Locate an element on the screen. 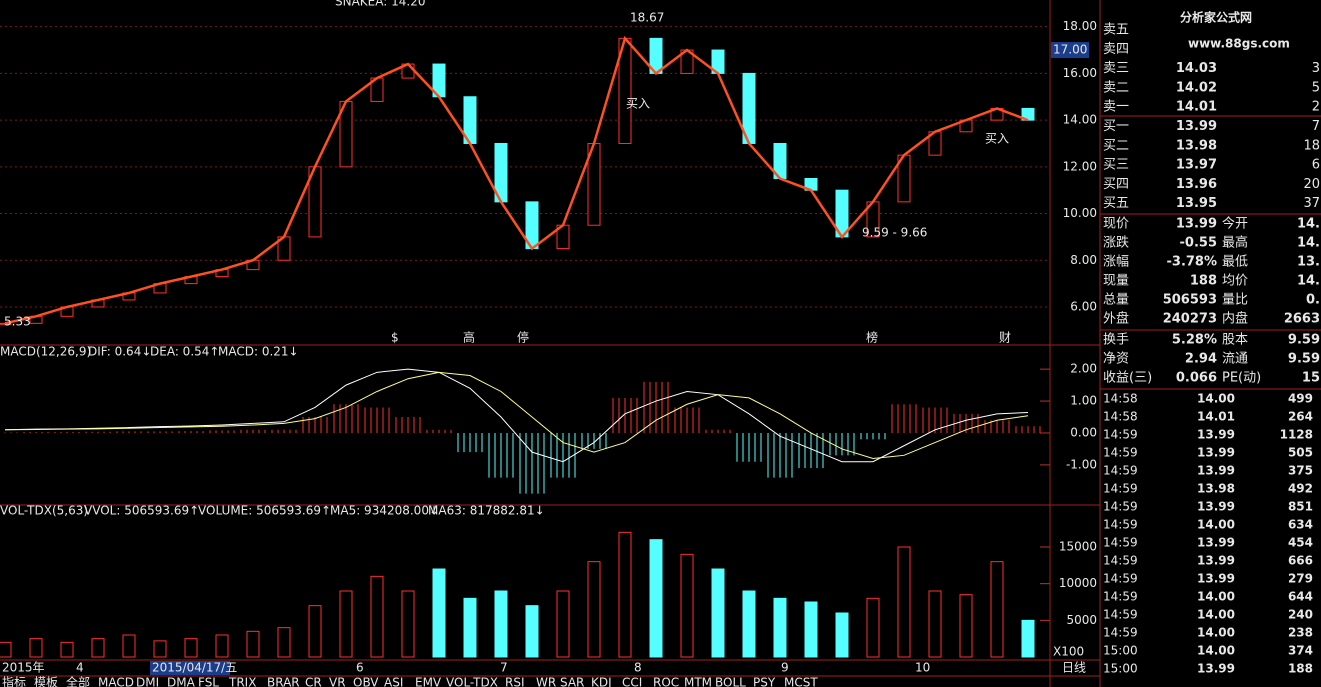  tab: KDJ is located at coordinates (601, 681).